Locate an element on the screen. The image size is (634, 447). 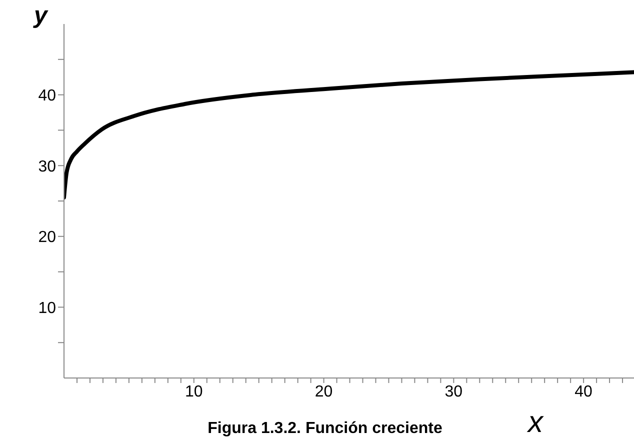
y-tick-label: 30 is located at coordinates (47, 167).